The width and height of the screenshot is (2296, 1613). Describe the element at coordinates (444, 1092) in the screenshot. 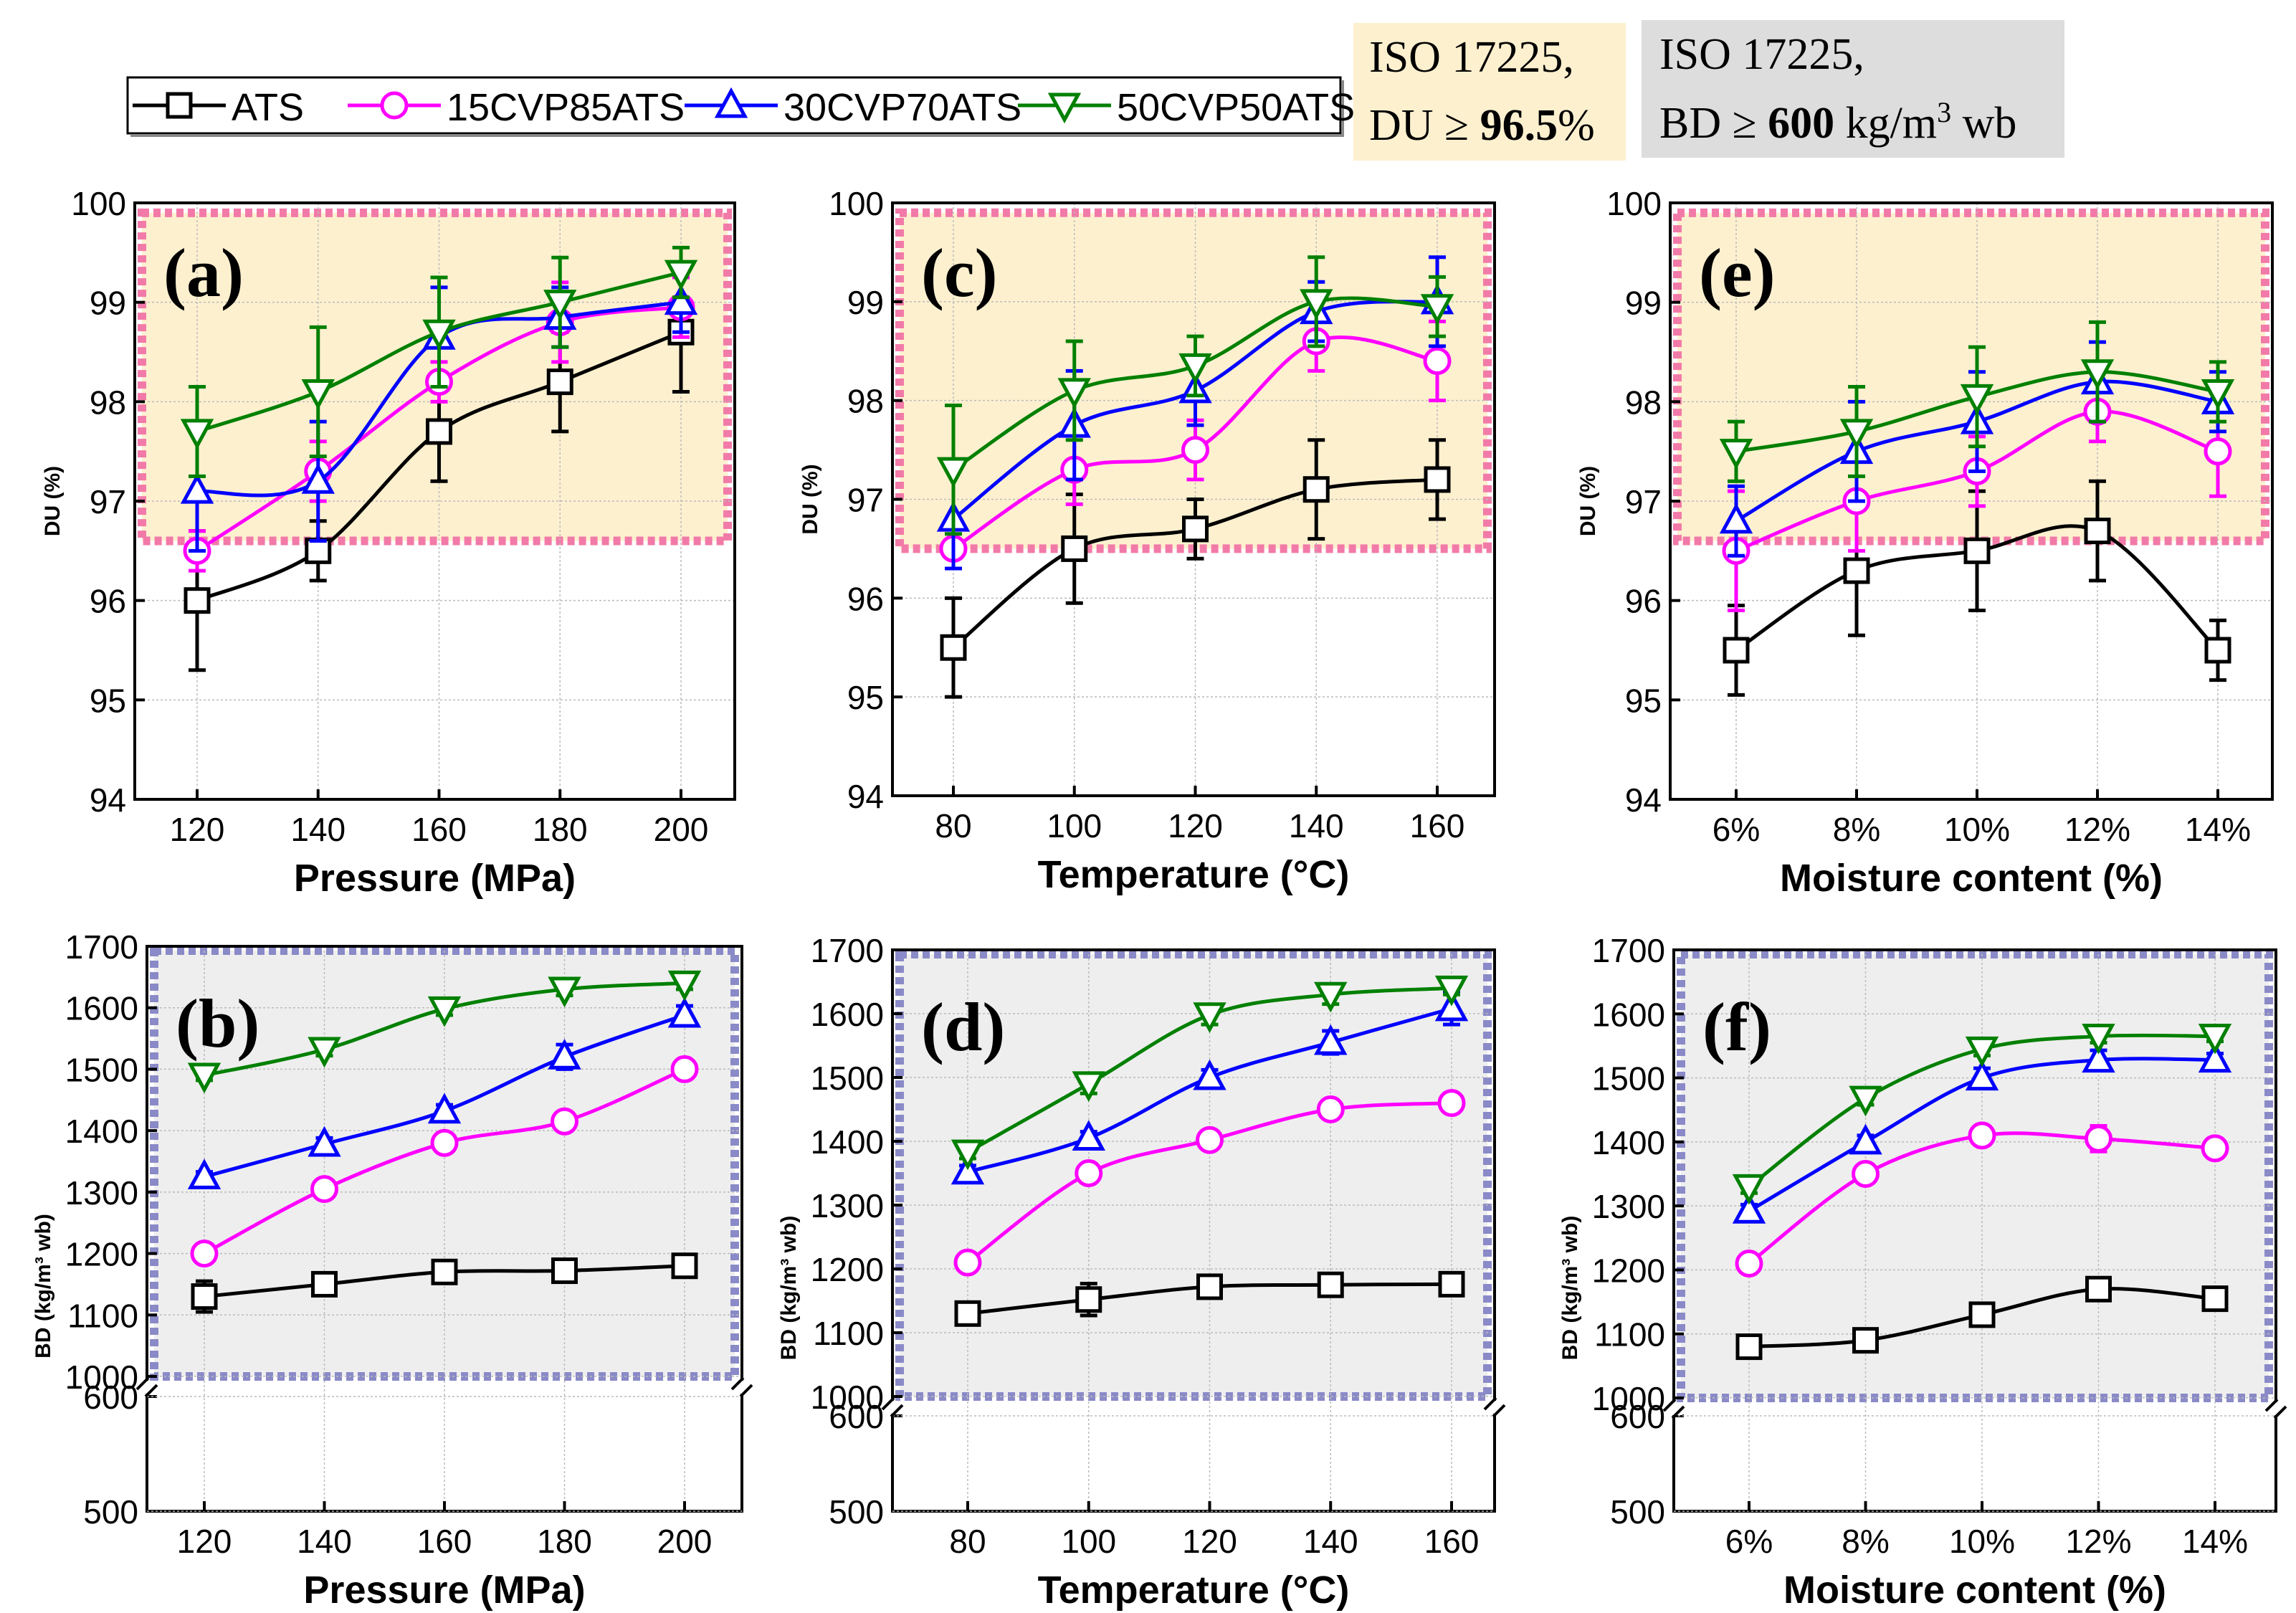

I see `series-30CVP70ATS` at that location.